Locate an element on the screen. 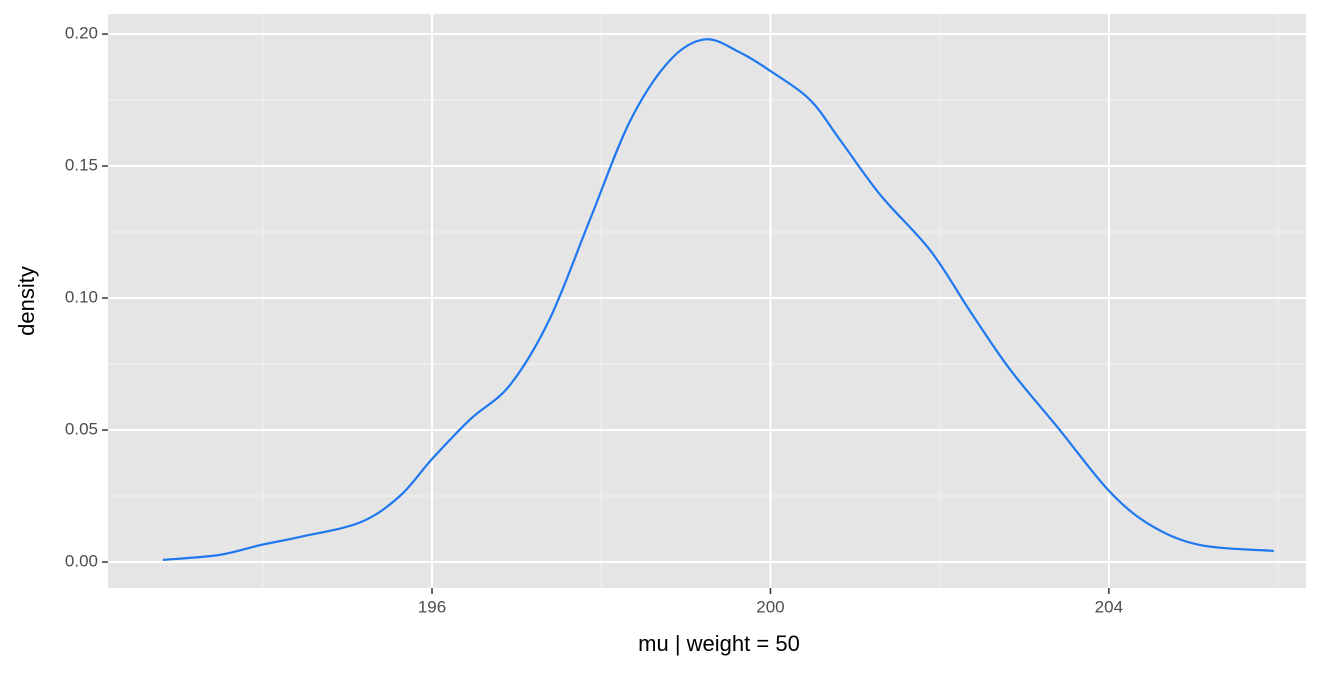 Image resolution: width=1344 pixels, height=677 pixels. y-tick-label: 0.20 is located at coordinates (81, 33).